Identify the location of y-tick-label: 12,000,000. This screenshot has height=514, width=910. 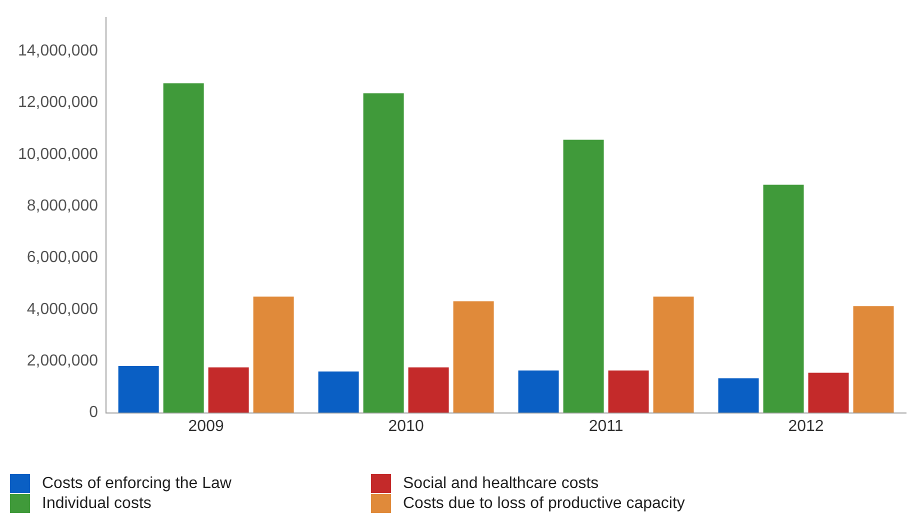
(58, 103).